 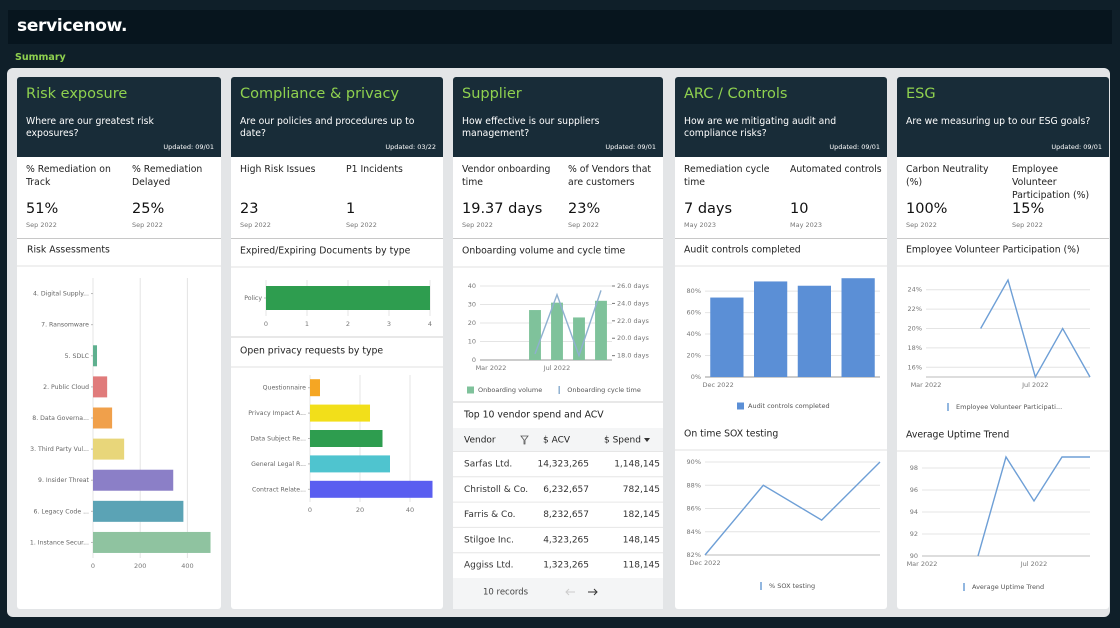 I want to click on y-tick-label: 94, so click(x=914, y=512).